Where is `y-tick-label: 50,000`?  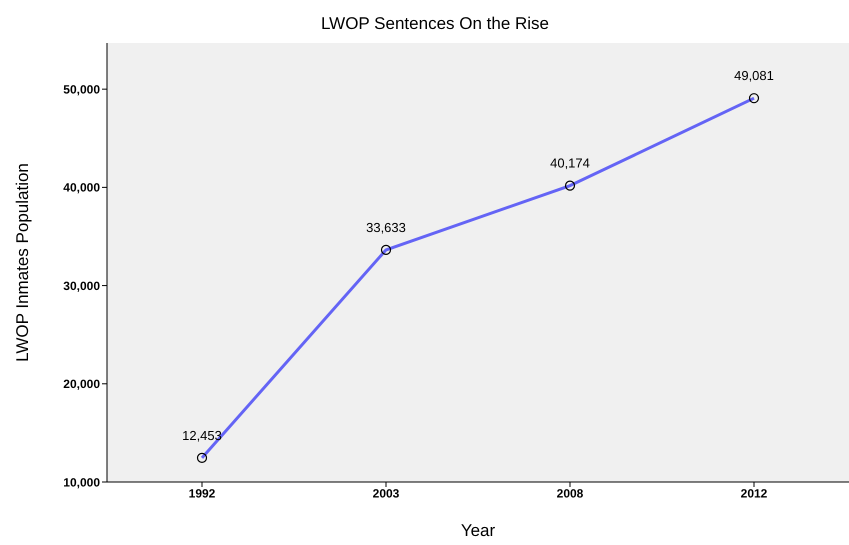
y-tick-label: 50,000 is located at coordinates (81, 89).